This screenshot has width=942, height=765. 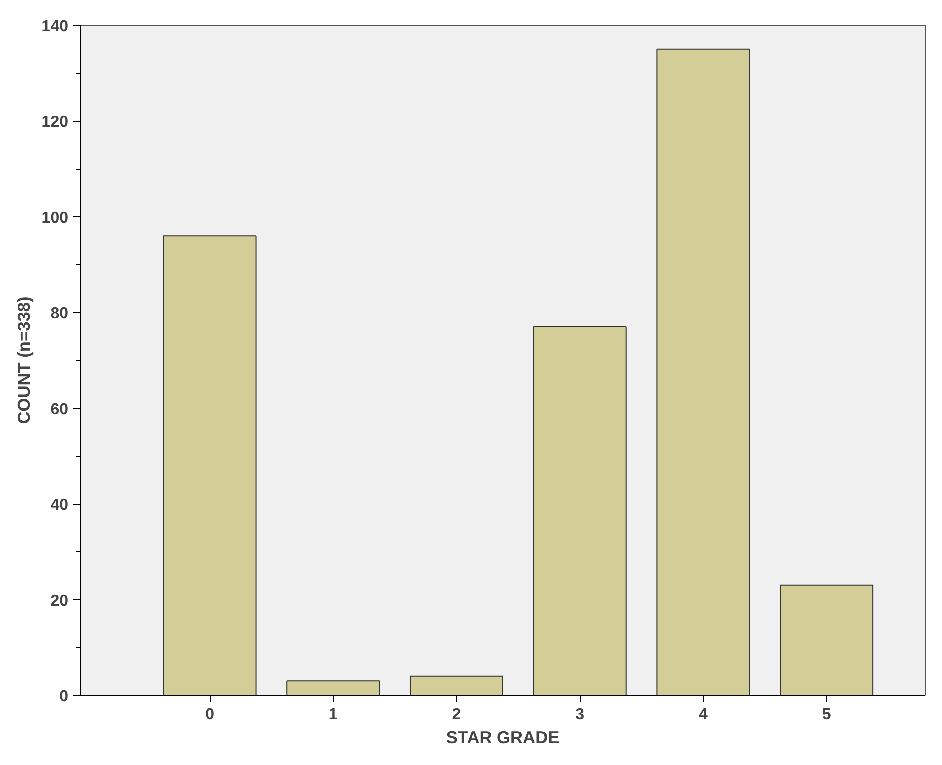 I want to click on y-axis-title: COUNT (n=338), so click(x=24, y=360).